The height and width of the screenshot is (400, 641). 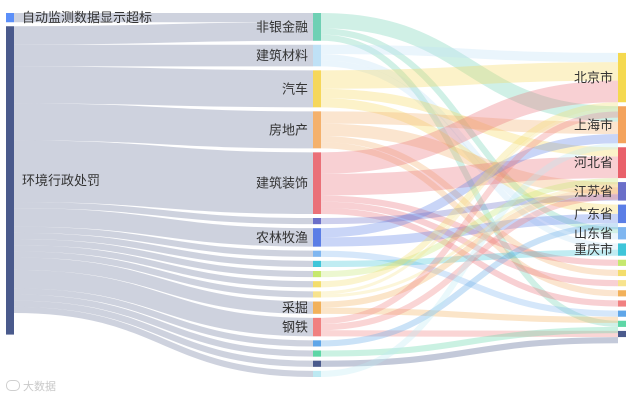 What do you see at coordinates (622, 283) in the screenshot?
I see `sankey-node-r10` at bounding box center [622, 283].